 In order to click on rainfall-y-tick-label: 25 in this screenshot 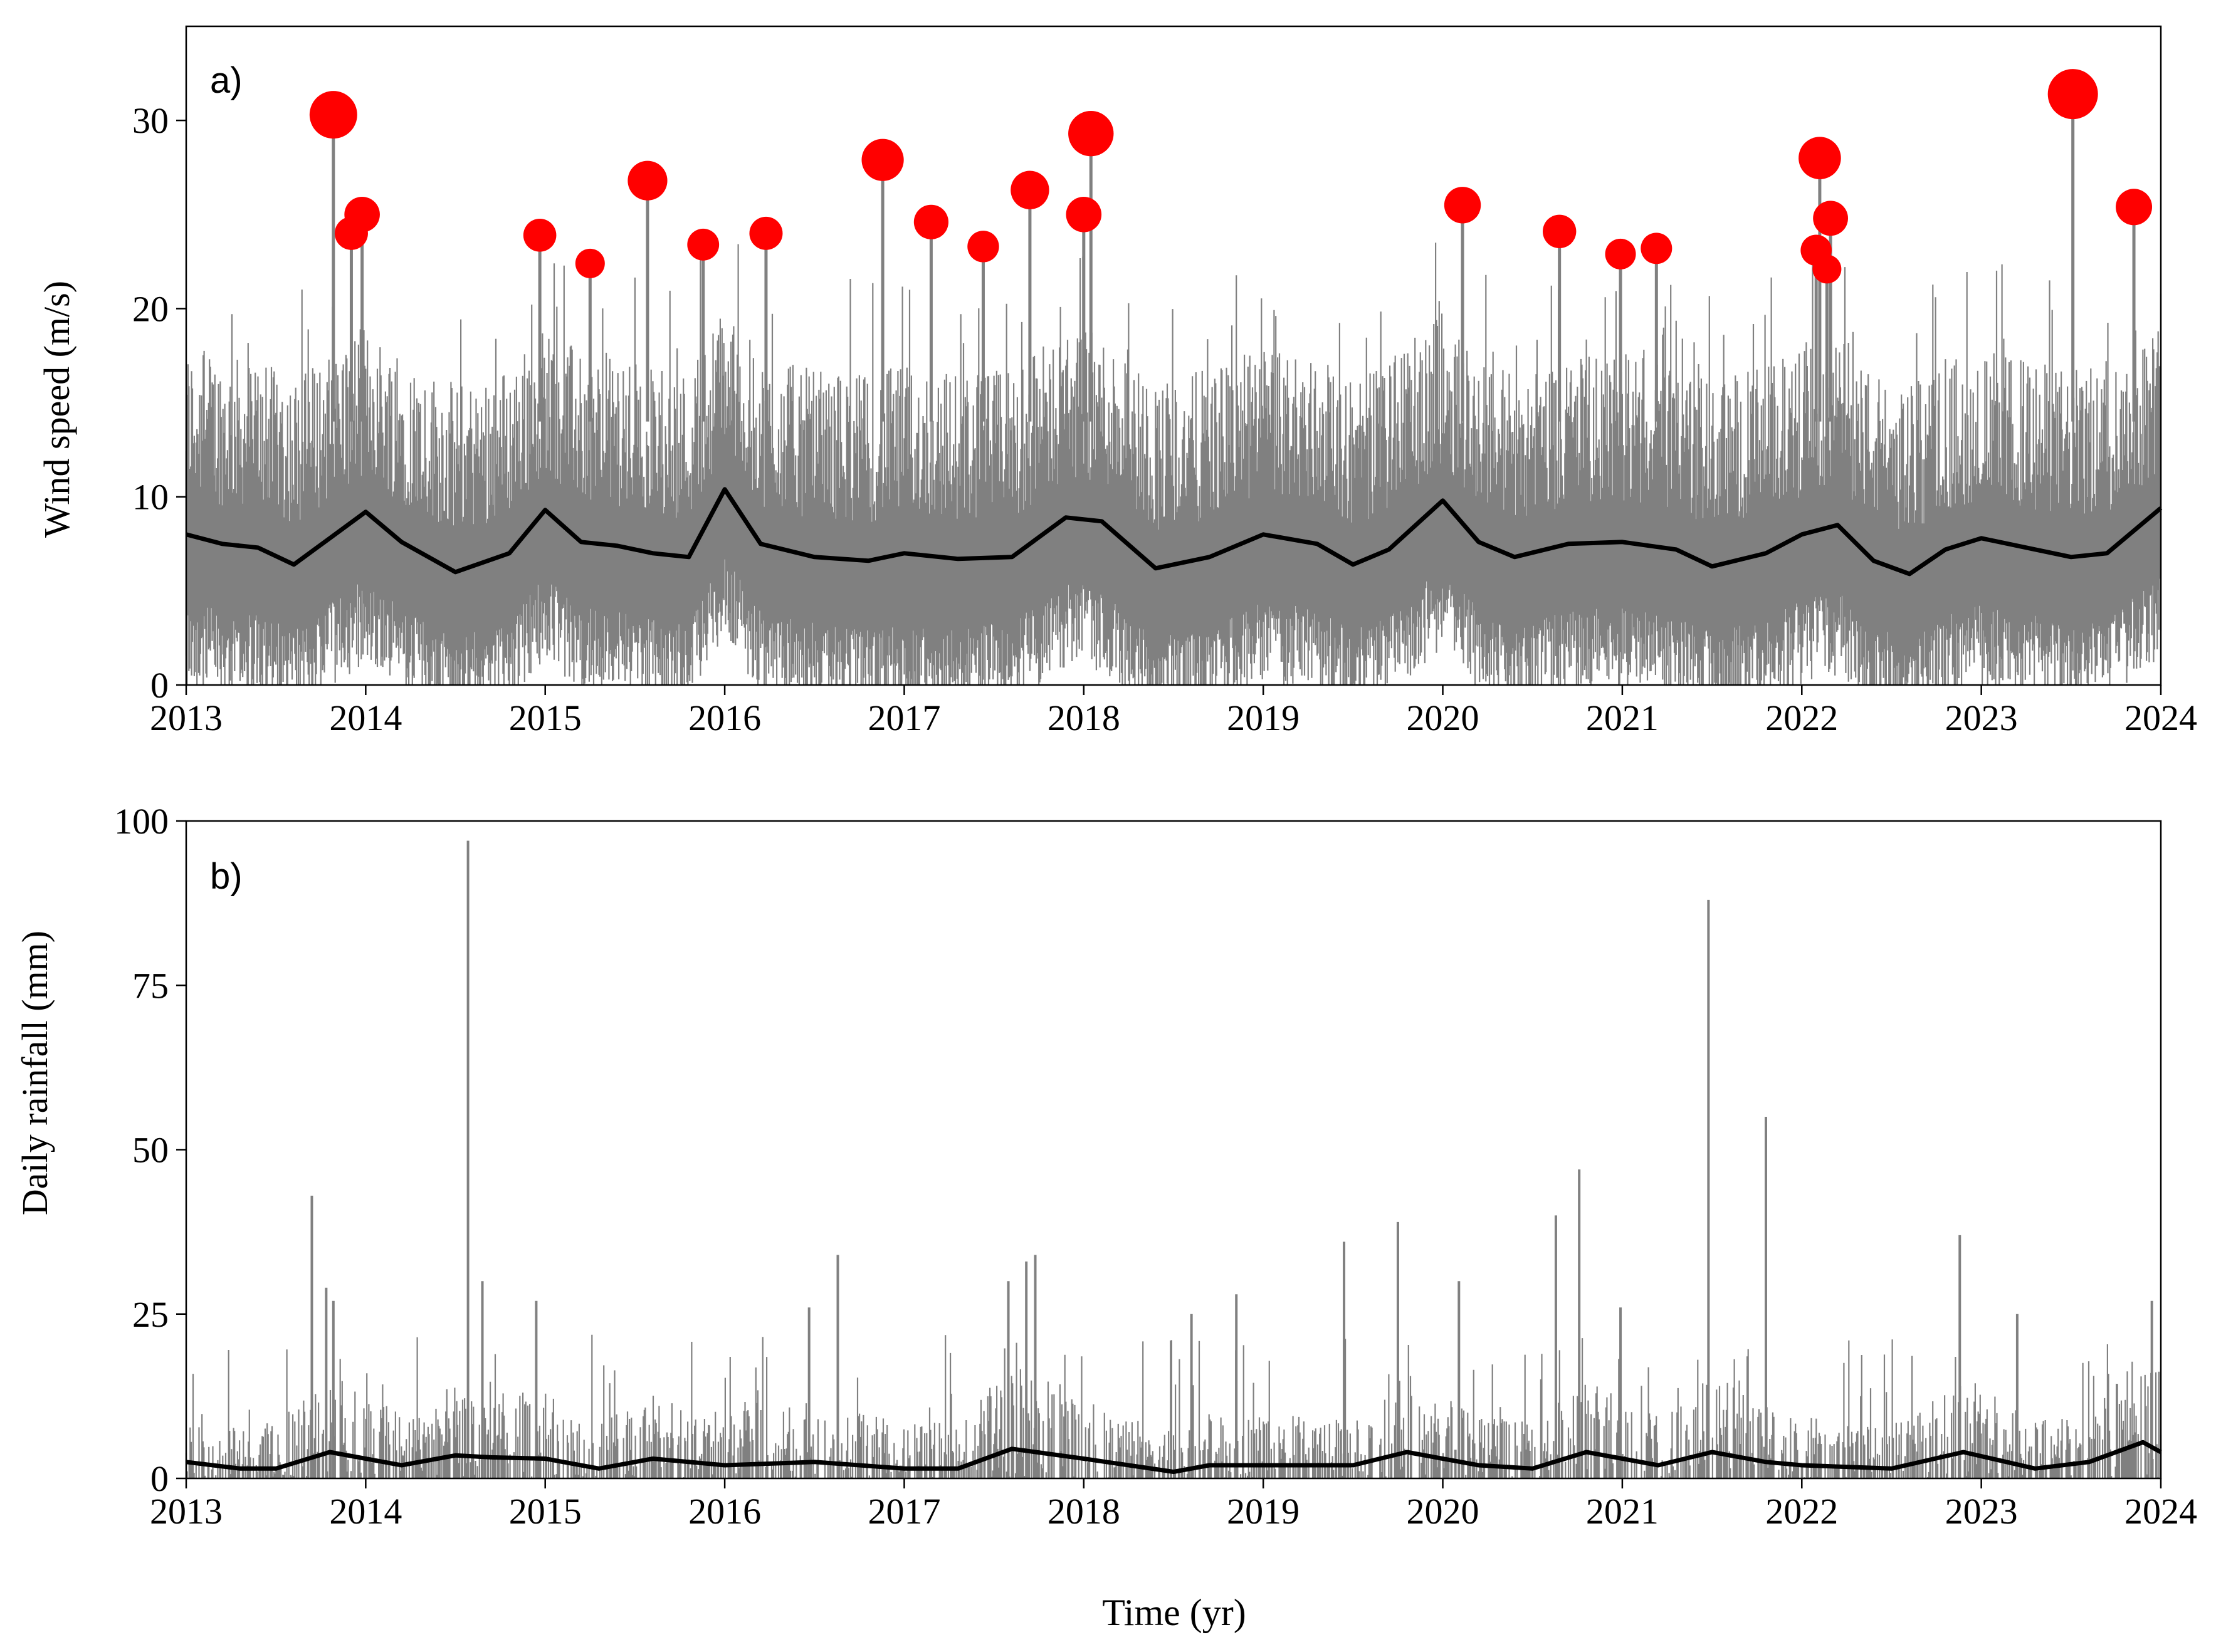, I will do `click(150, 1314)`.